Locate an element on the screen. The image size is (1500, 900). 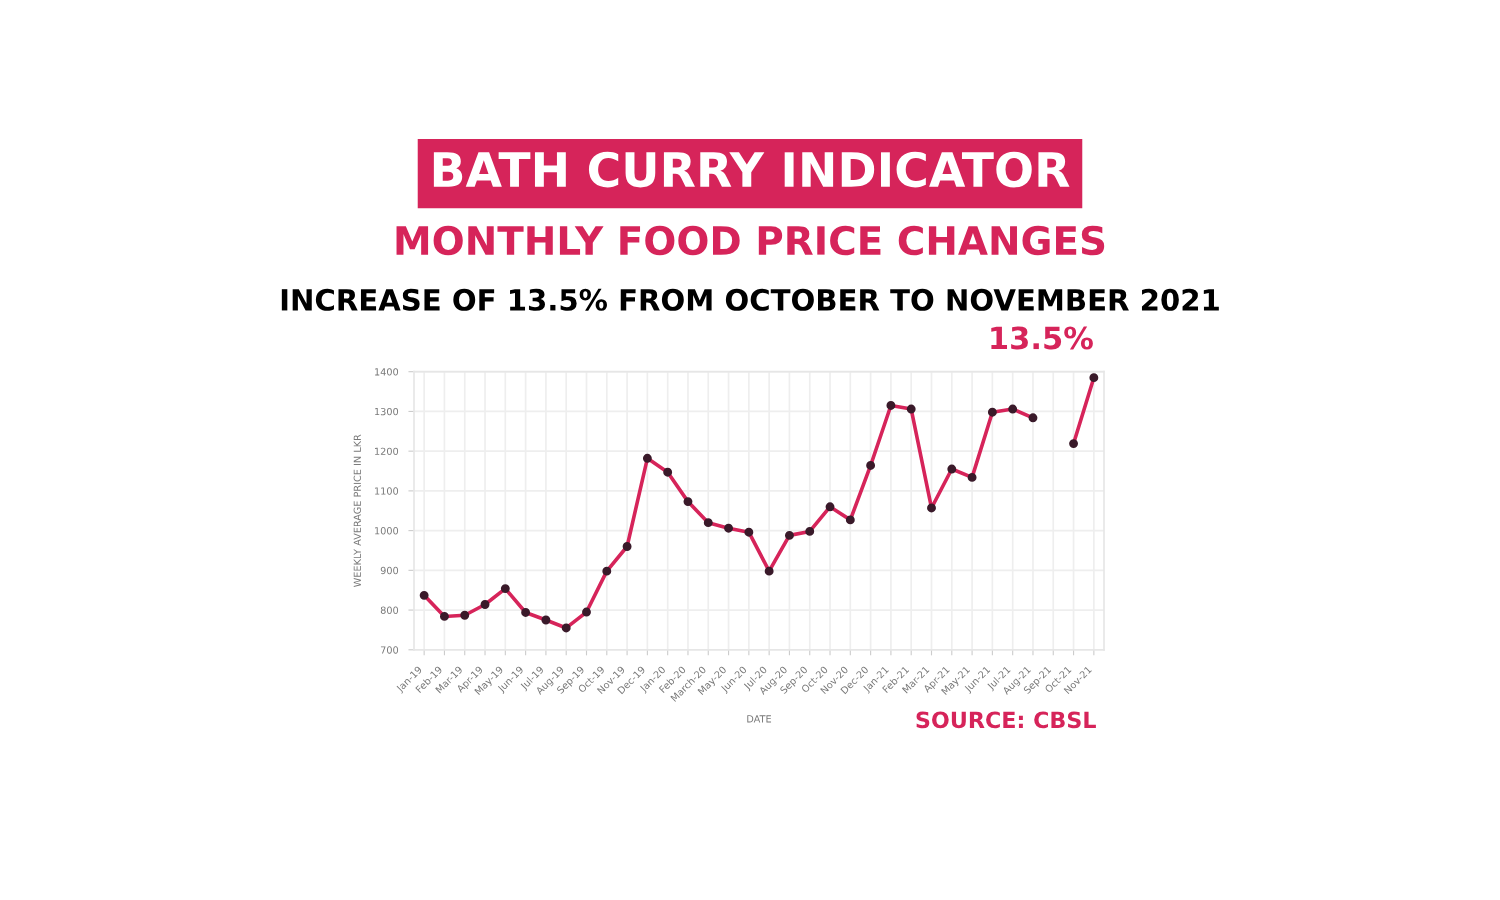
chart-subtitle: MONTHLY FOOD PRICE CHANGES is located at coordinates (750, 240).